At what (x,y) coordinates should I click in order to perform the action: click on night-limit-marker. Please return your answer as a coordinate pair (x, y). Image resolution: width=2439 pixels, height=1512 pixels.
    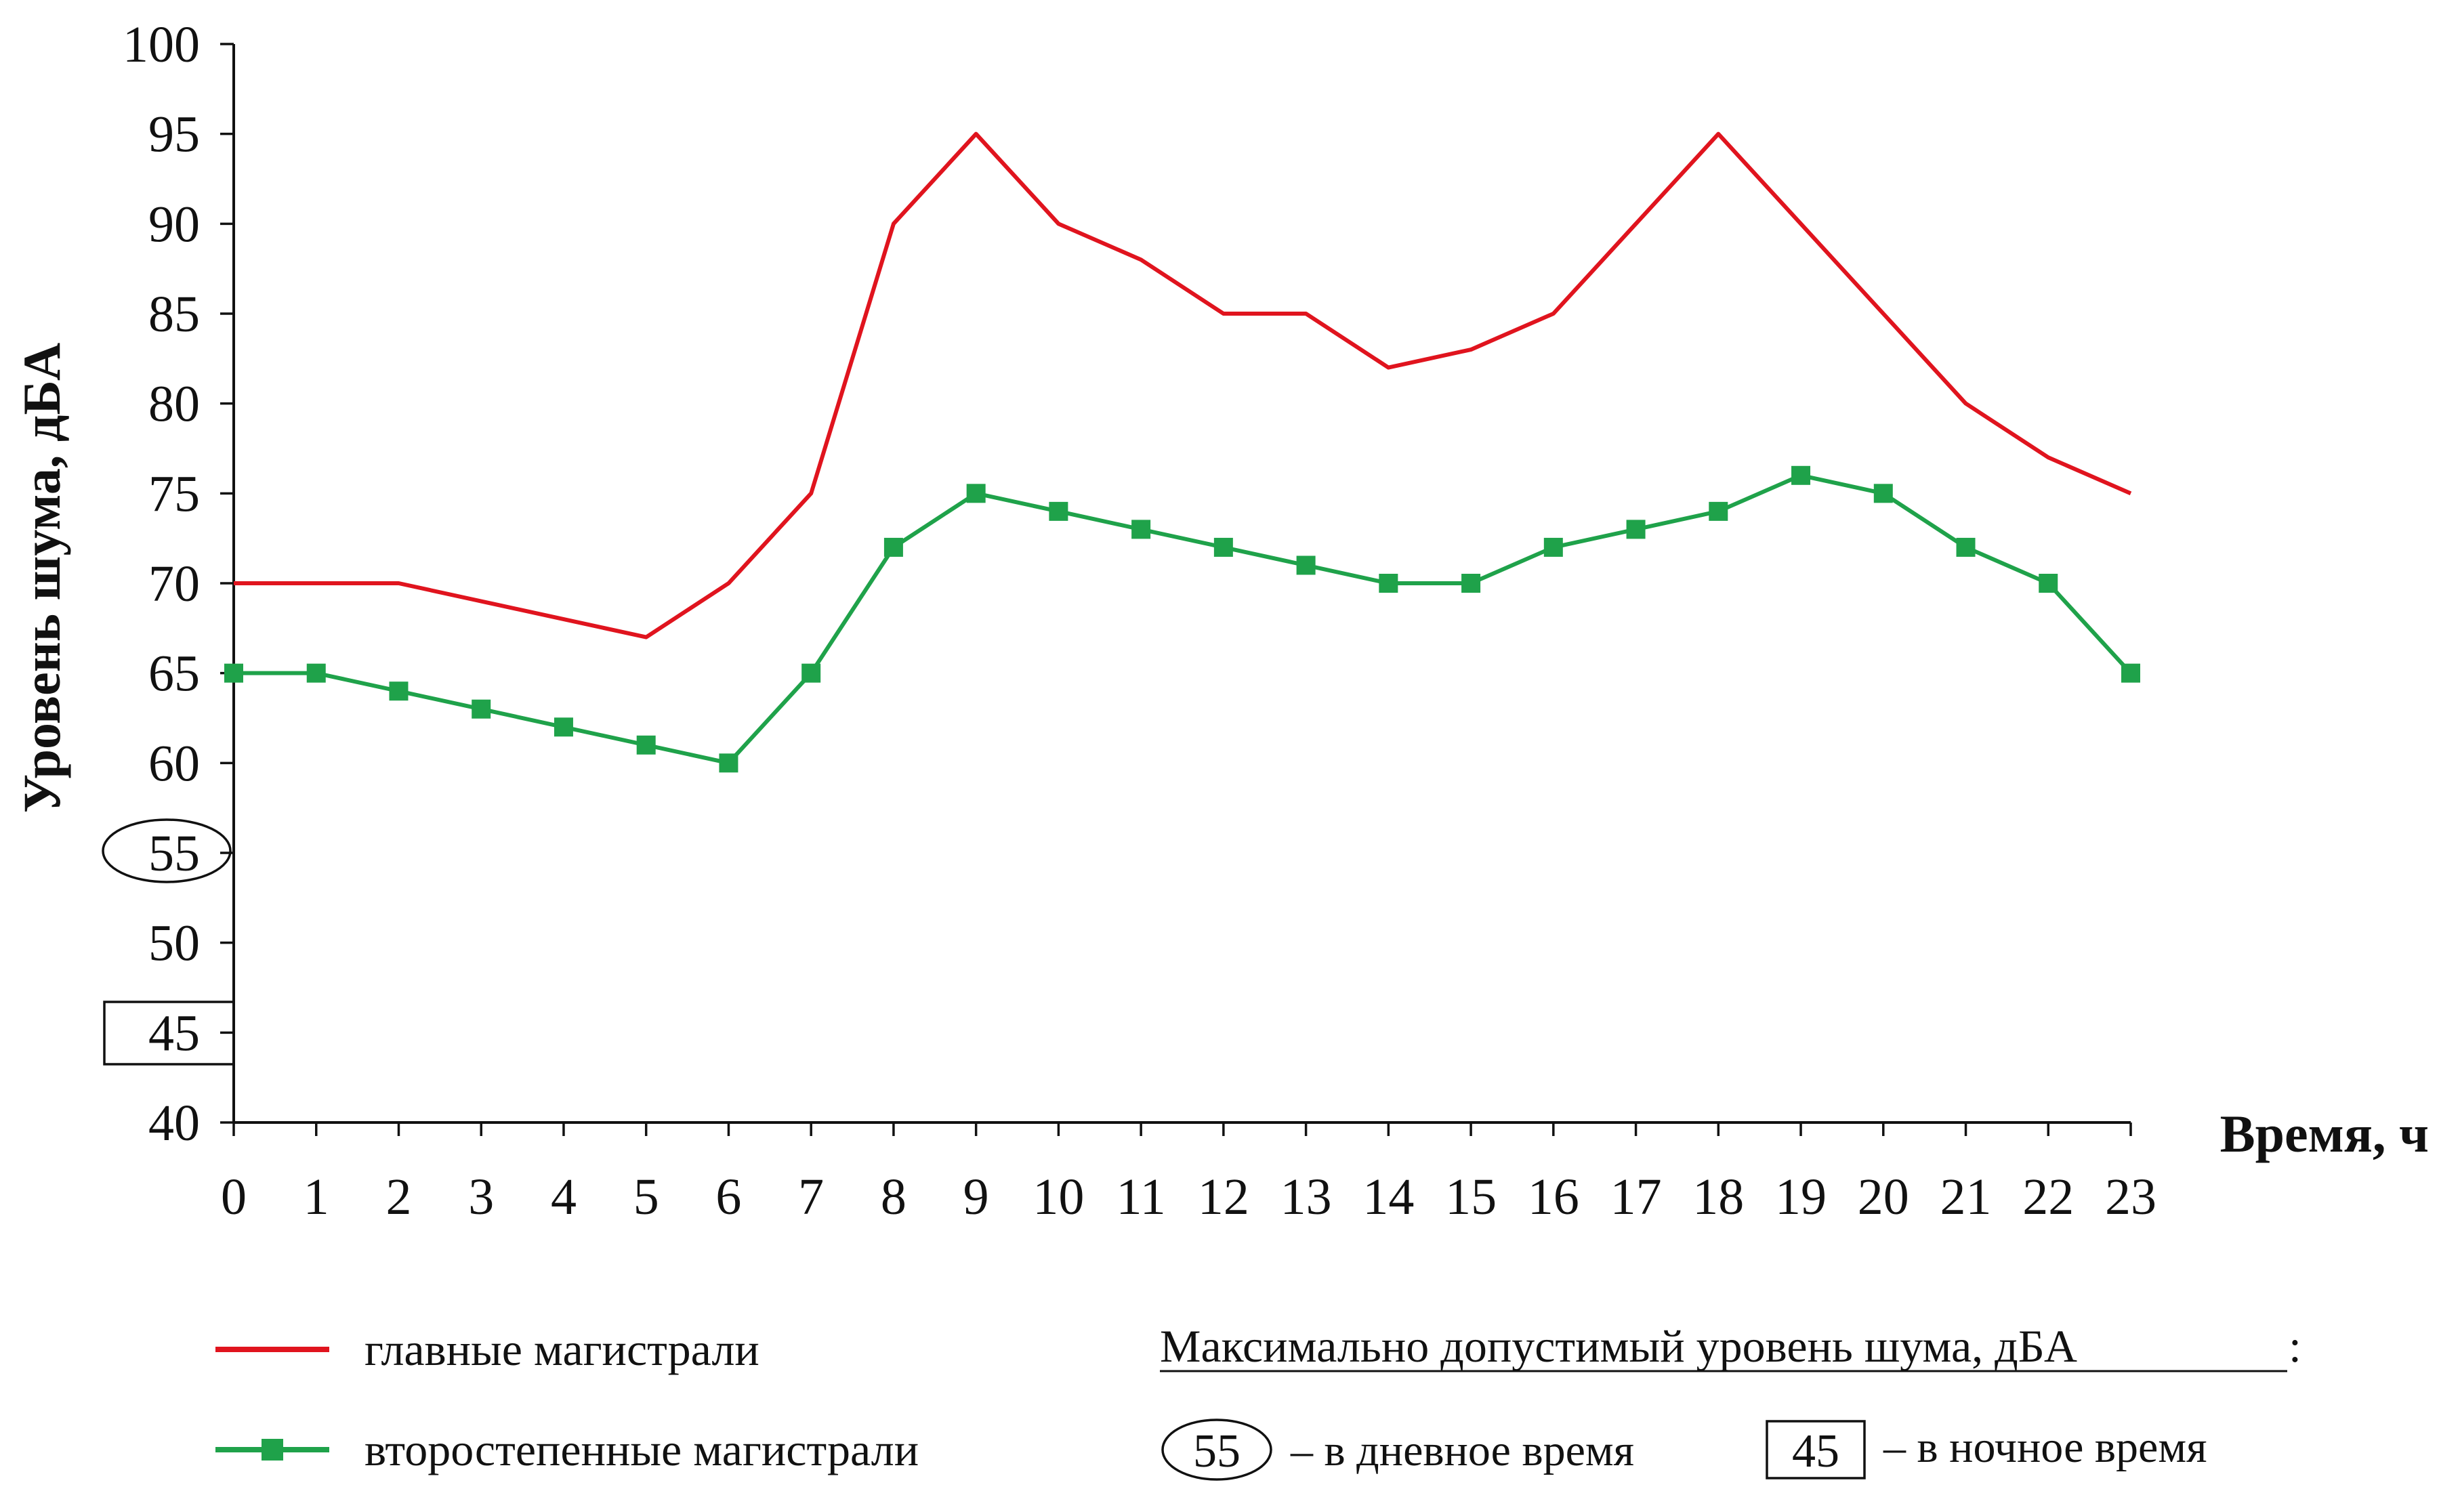
    Looking at the image, I should click on (169, 1033).